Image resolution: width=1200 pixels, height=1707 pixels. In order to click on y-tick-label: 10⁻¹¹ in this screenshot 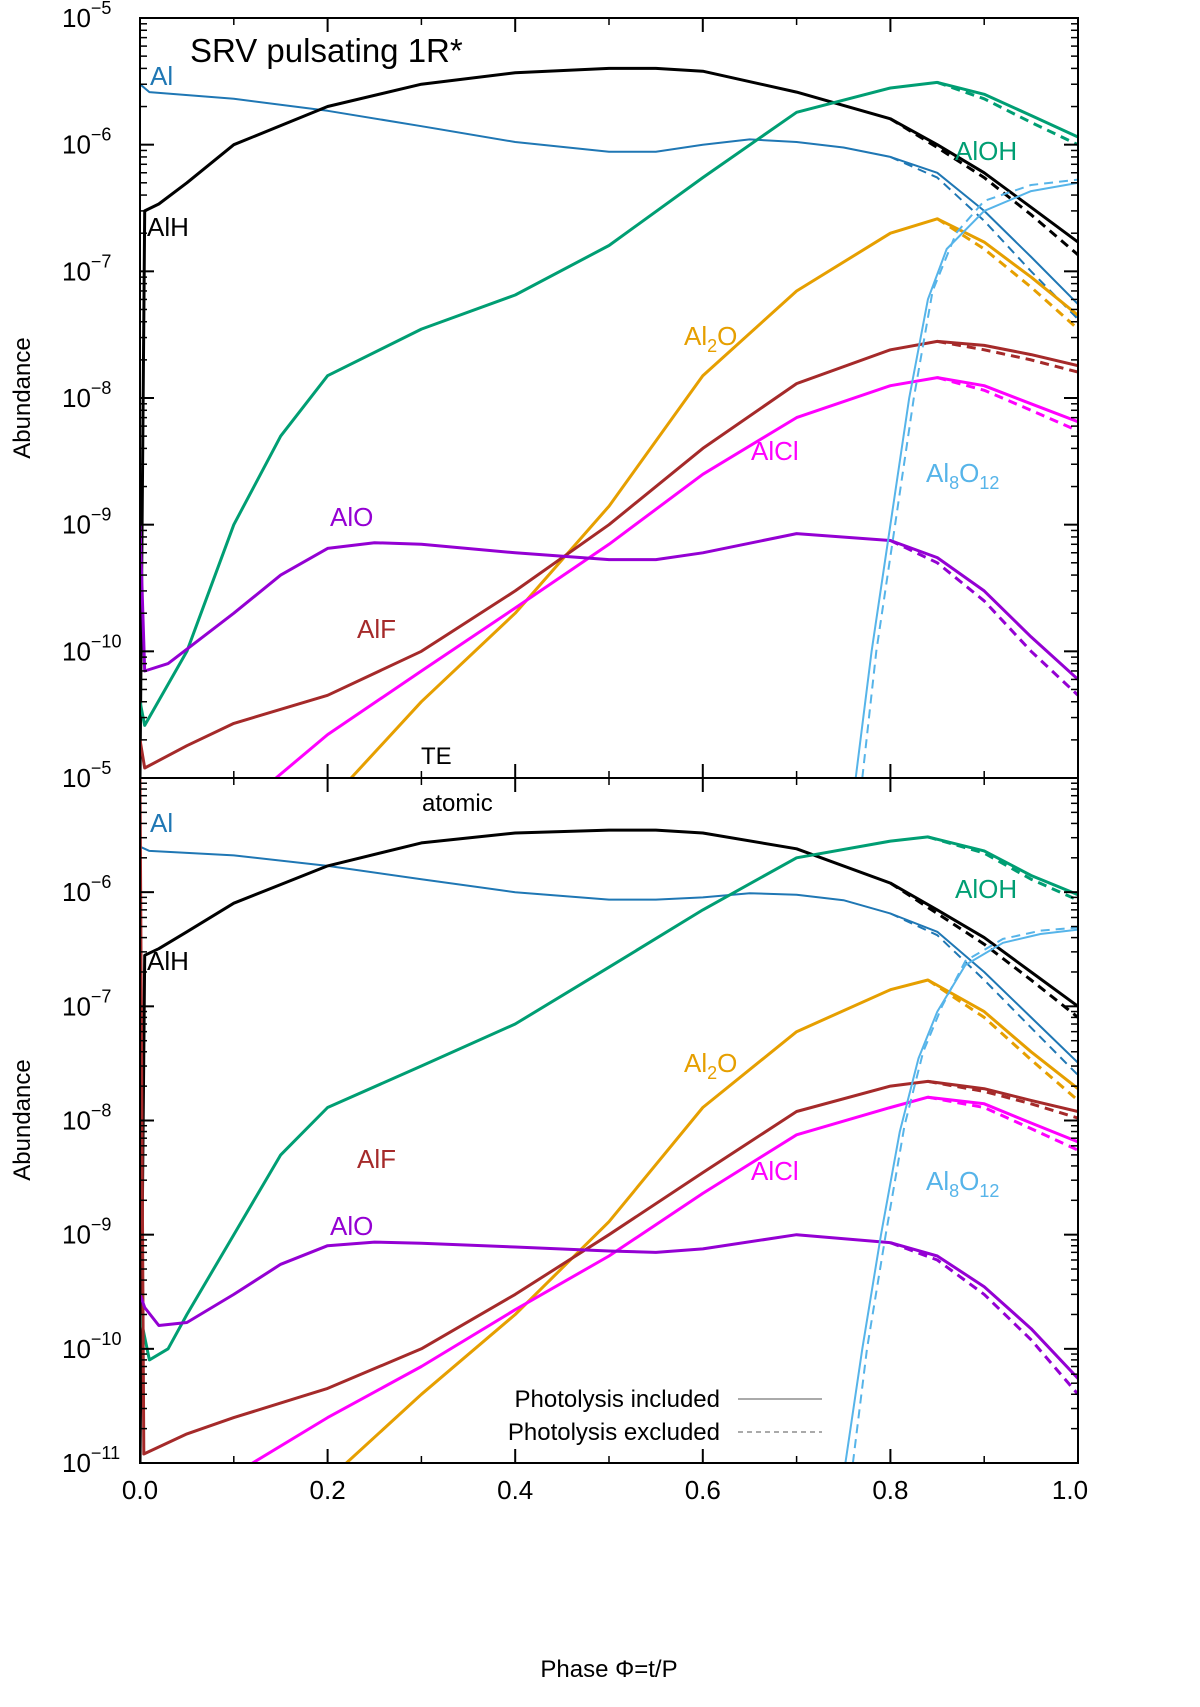, I will do `click(91, 1460)`.